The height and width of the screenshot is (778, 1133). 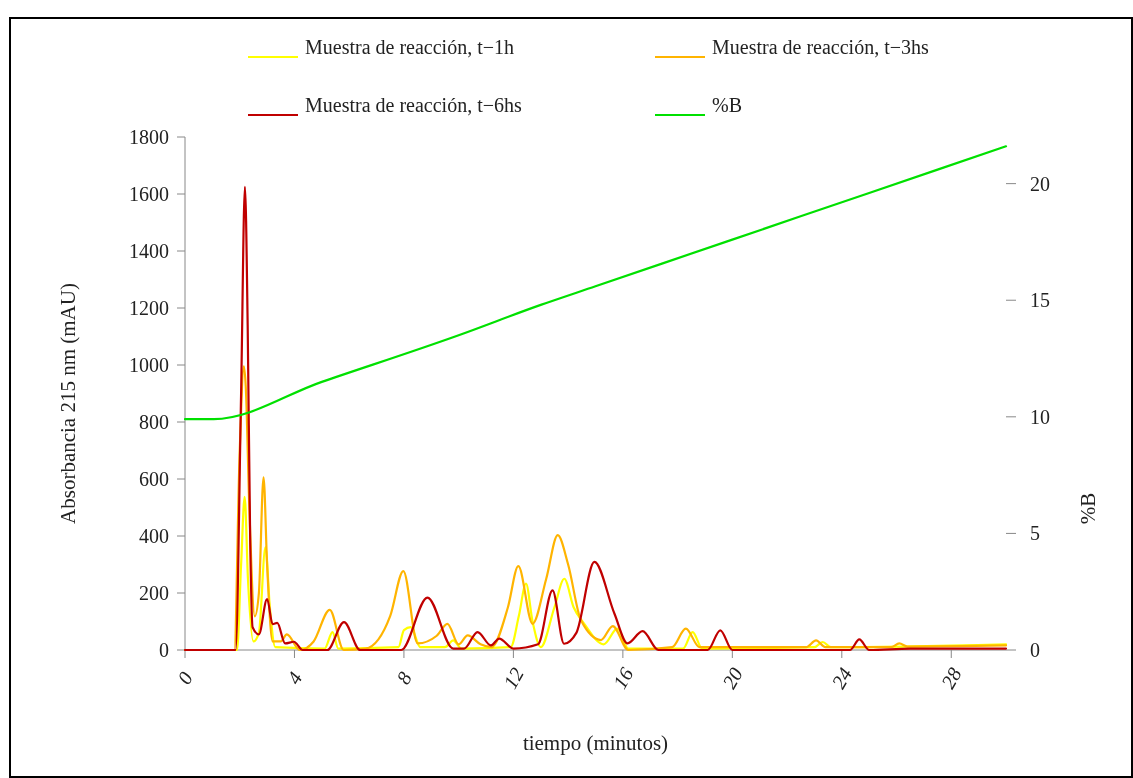 I want to click on y-tick-label: 1600, so click(x=149, y=194).